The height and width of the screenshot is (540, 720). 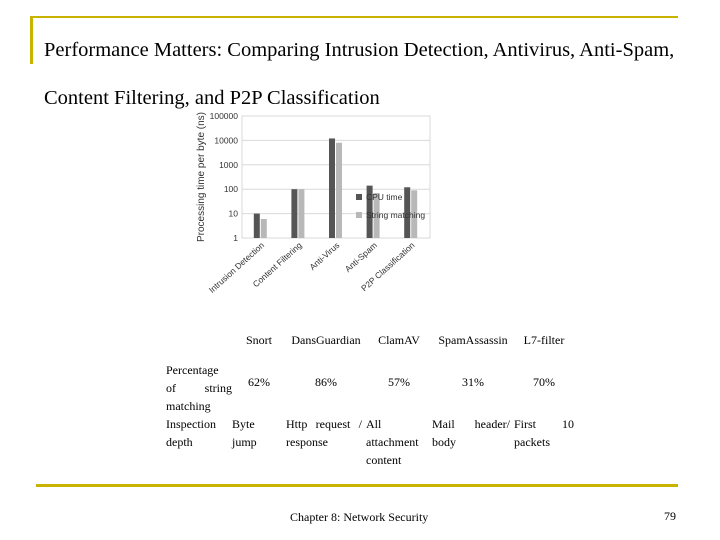 What do you see at coordinates (544, 382) in the screenshot?
I see `table-cell: 70%` at bounding box center [544, 382].